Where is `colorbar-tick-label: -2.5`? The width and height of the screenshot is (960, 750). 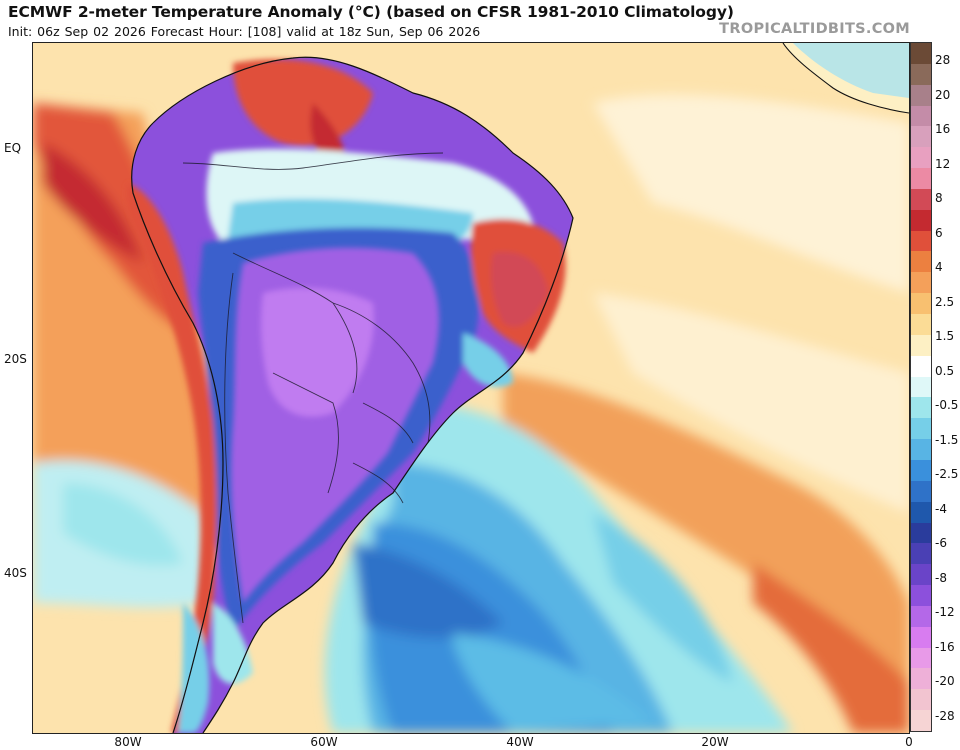
colorbar-tick-label: -2.5 is located at coordinates (947, 474).